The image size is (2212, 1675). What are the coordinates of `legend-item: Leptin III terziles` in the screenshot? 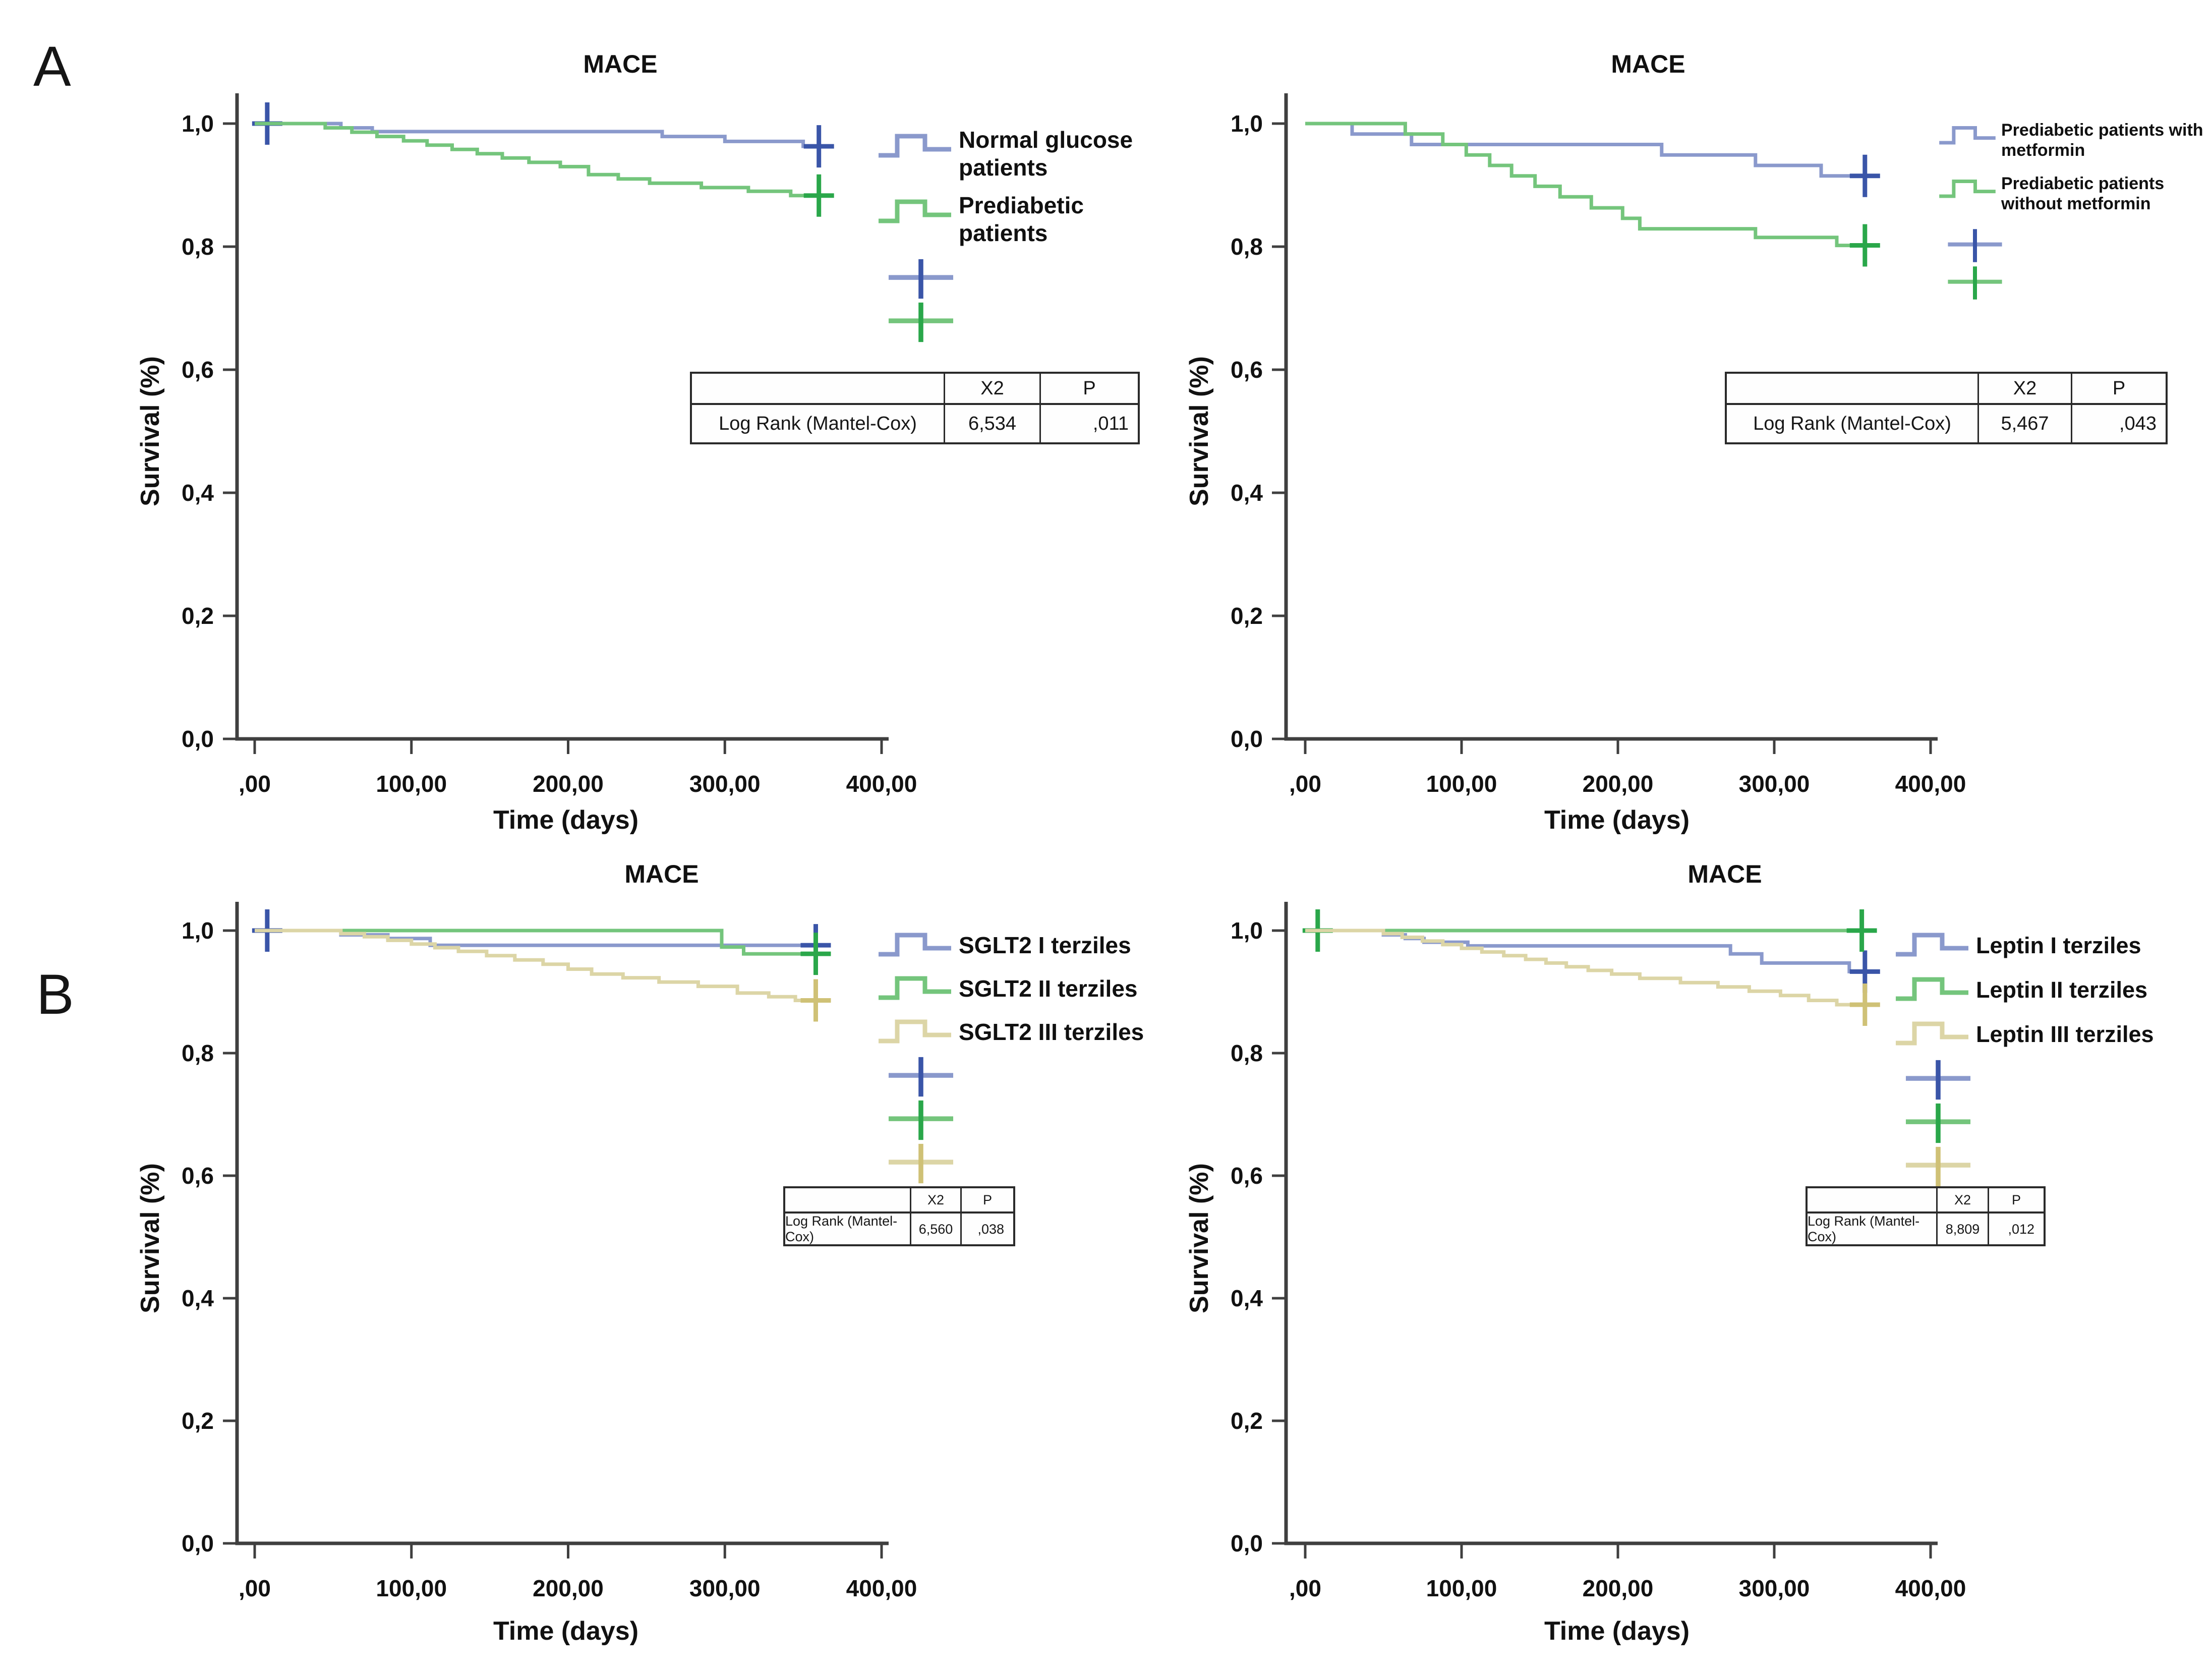 It's located at (2023, 1034).